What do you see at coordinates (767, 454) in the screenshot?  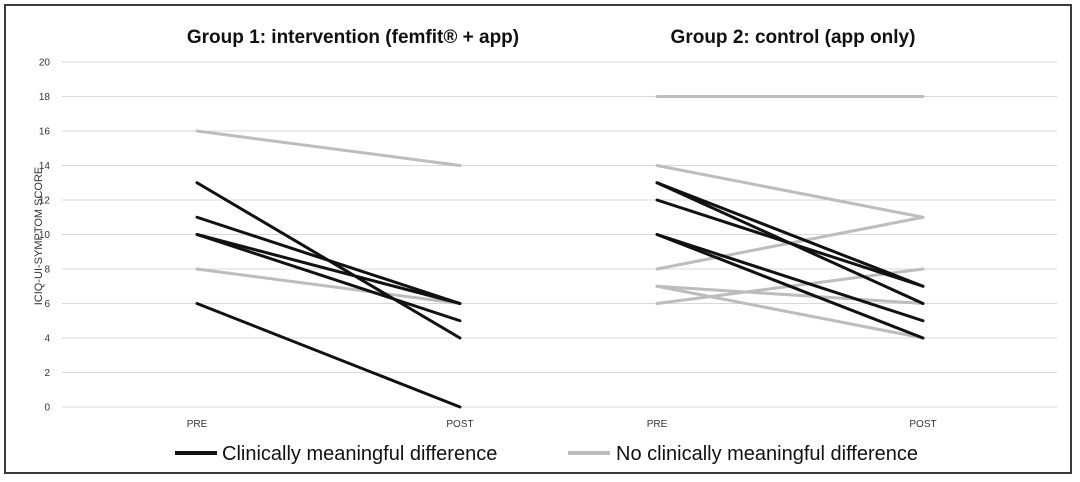 I see `legend-label-not-meaningful: No clinically meaningful difference` at bounding box center [767, 454].